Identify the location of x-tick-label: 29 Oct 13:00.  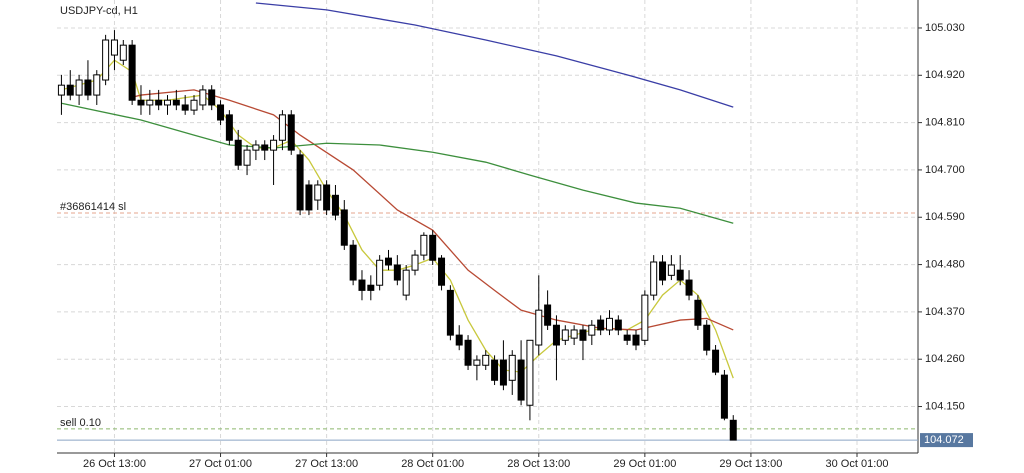
(750, 464).